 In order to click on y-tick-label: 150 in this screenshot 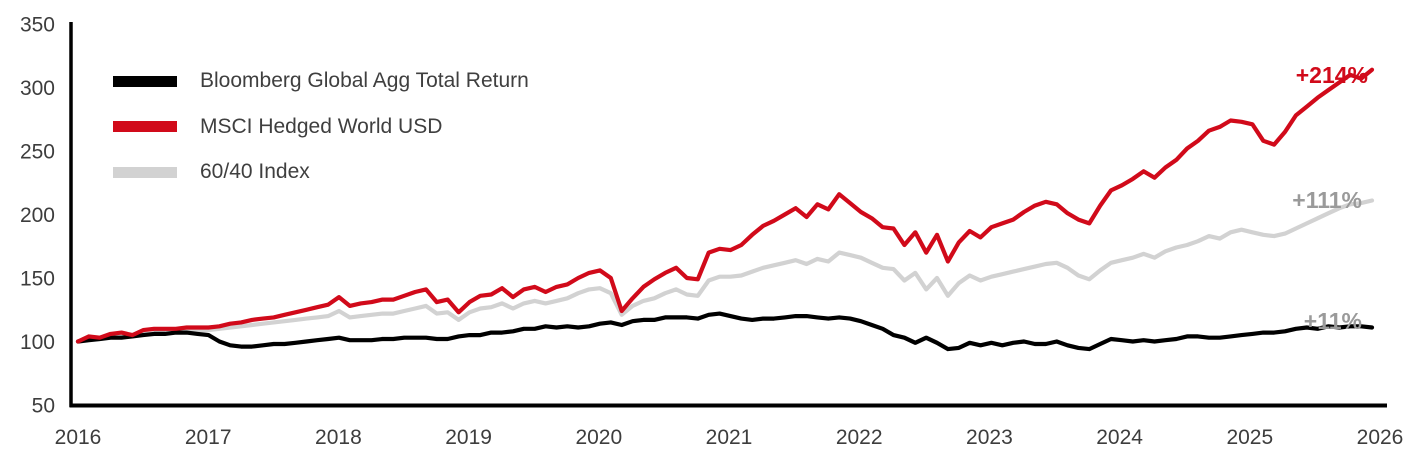, I will do `click(37, 279)`.